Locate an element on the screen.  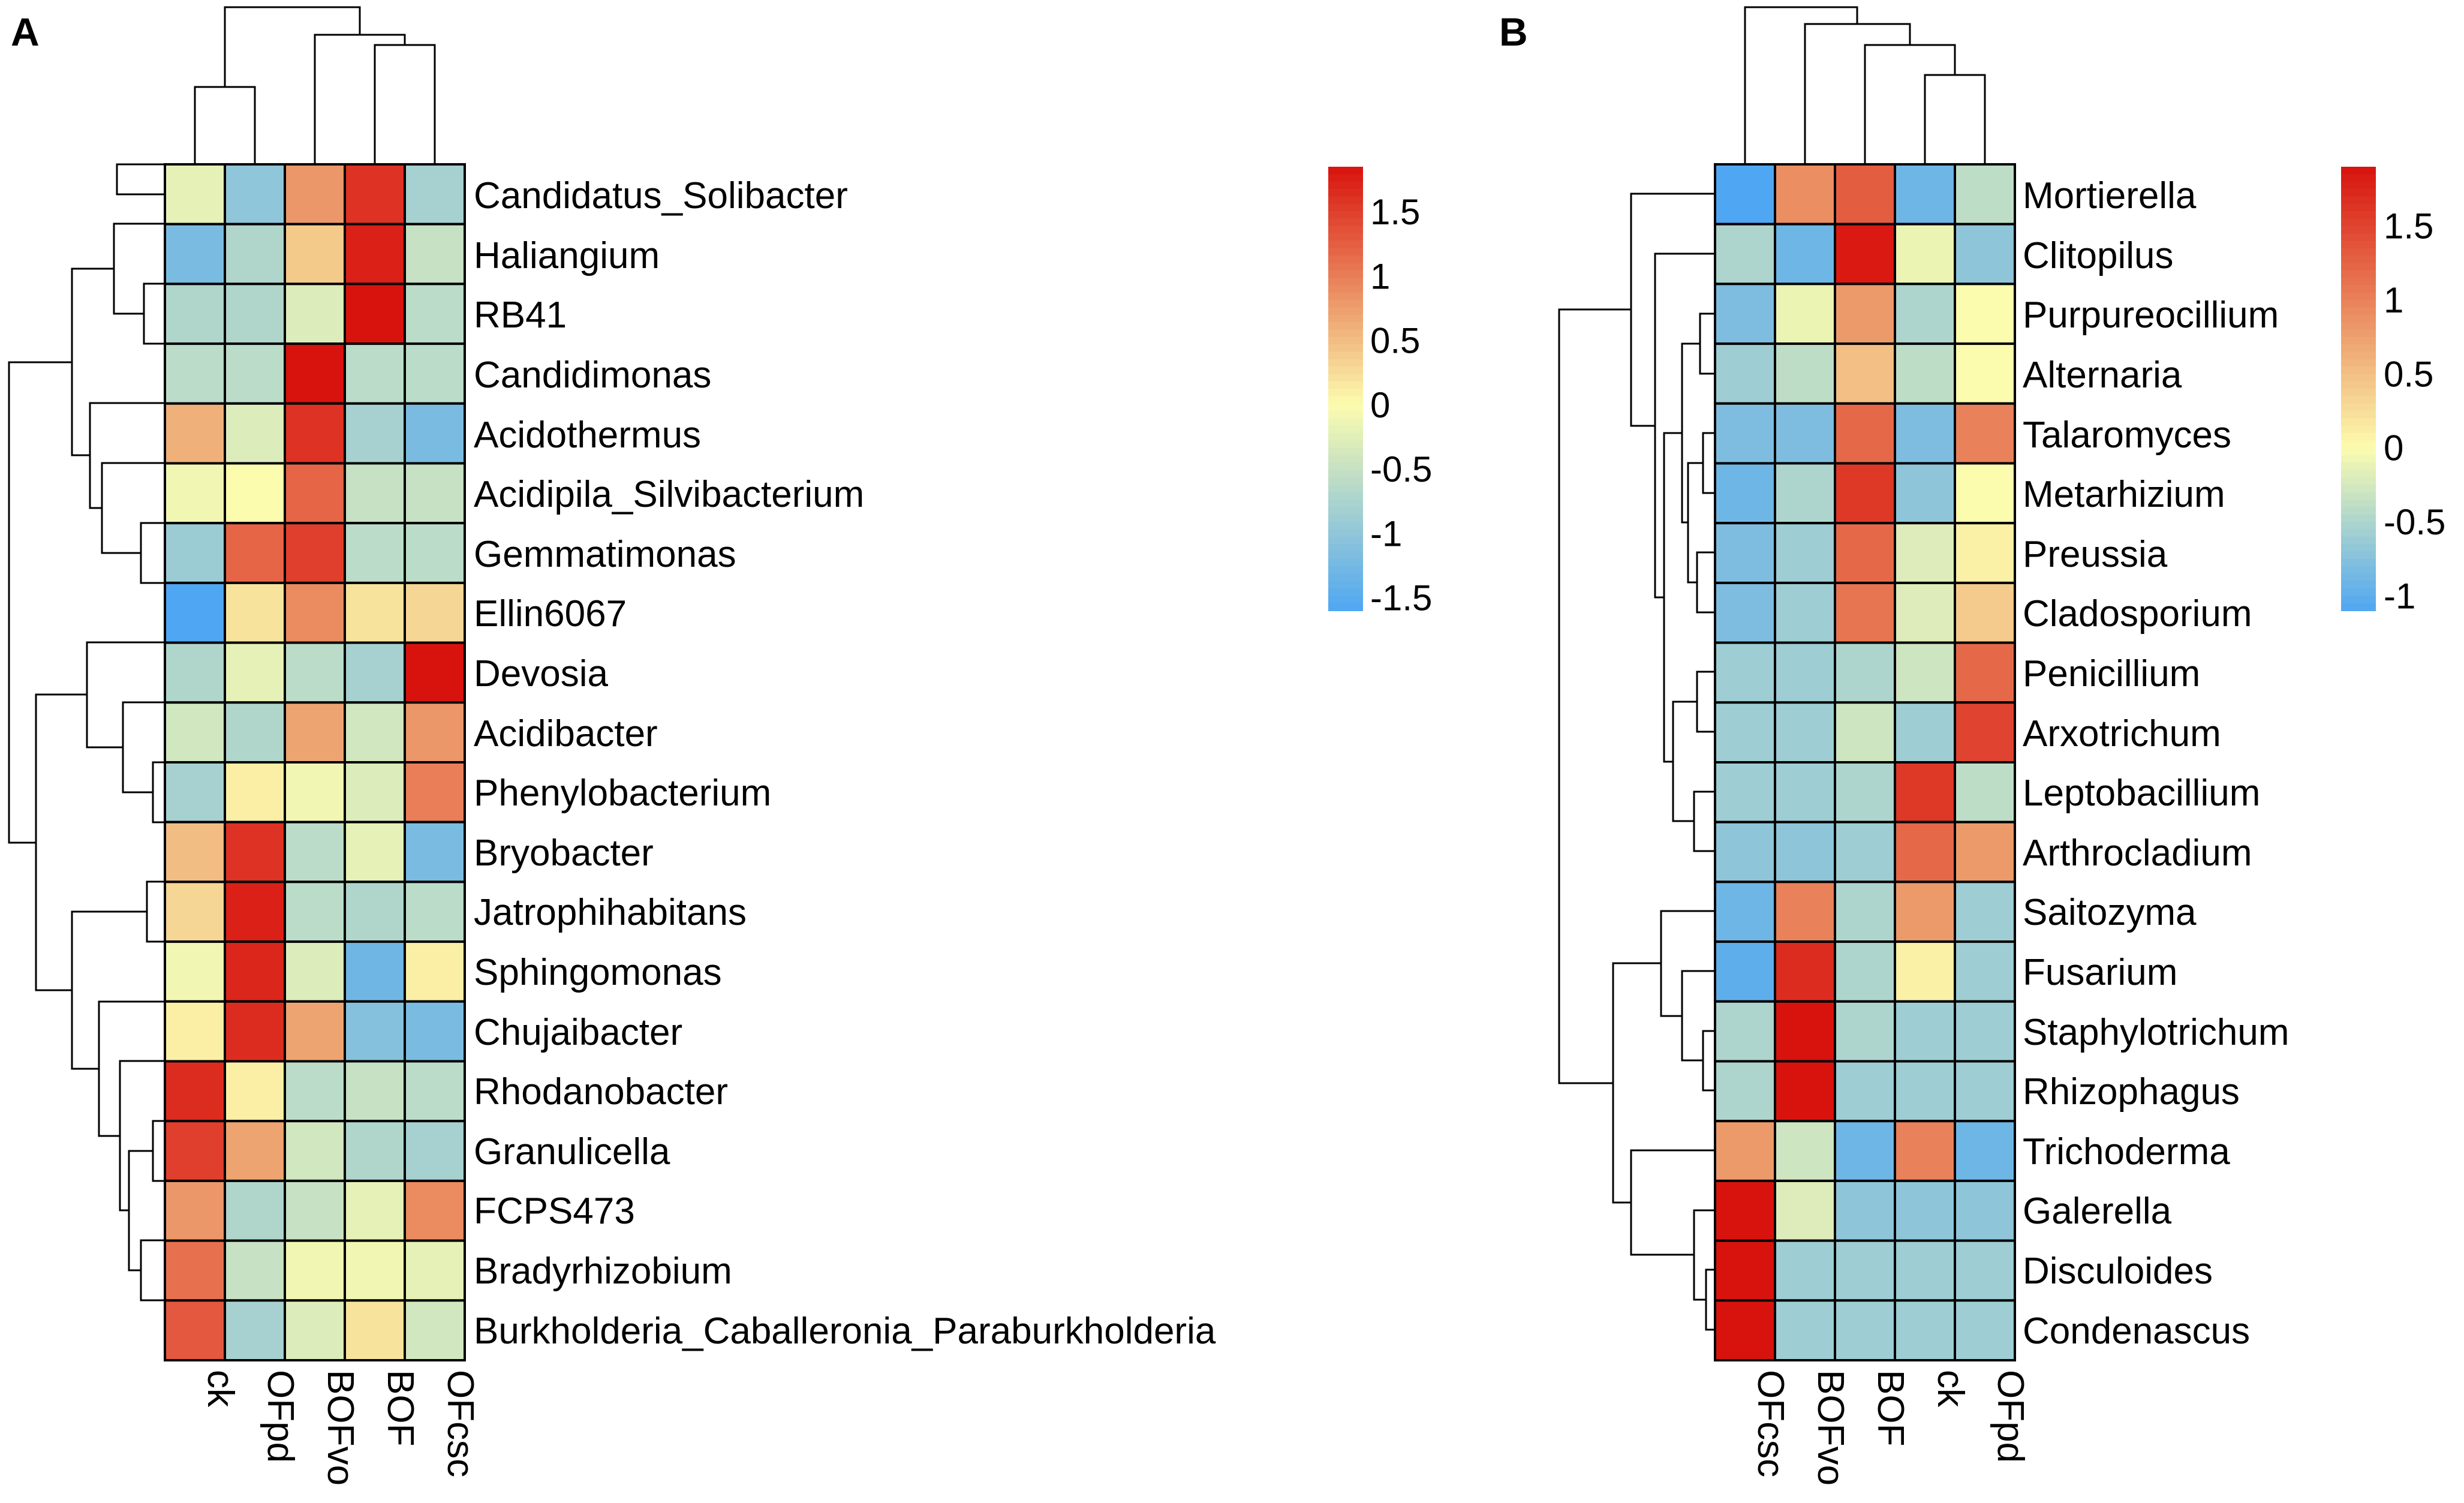
row-label: Talaromyces is located at coordinates (2127, 435).